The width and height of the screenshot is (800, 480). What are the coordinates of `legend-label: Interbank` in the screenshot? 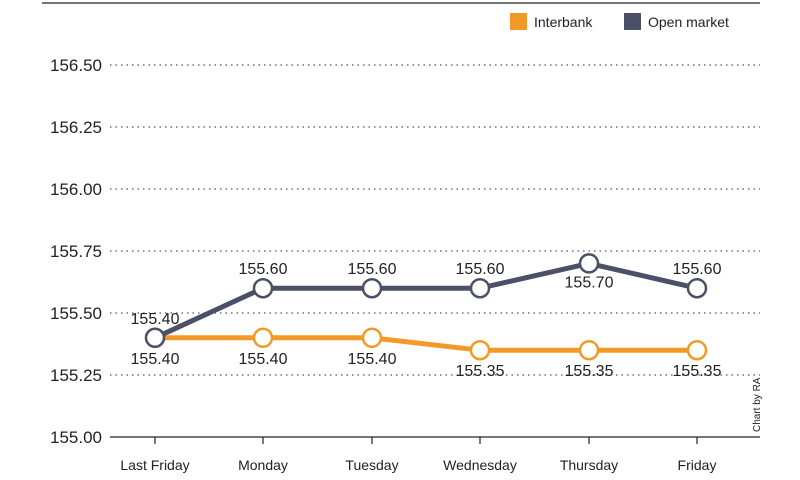 It's located at (563, 22).